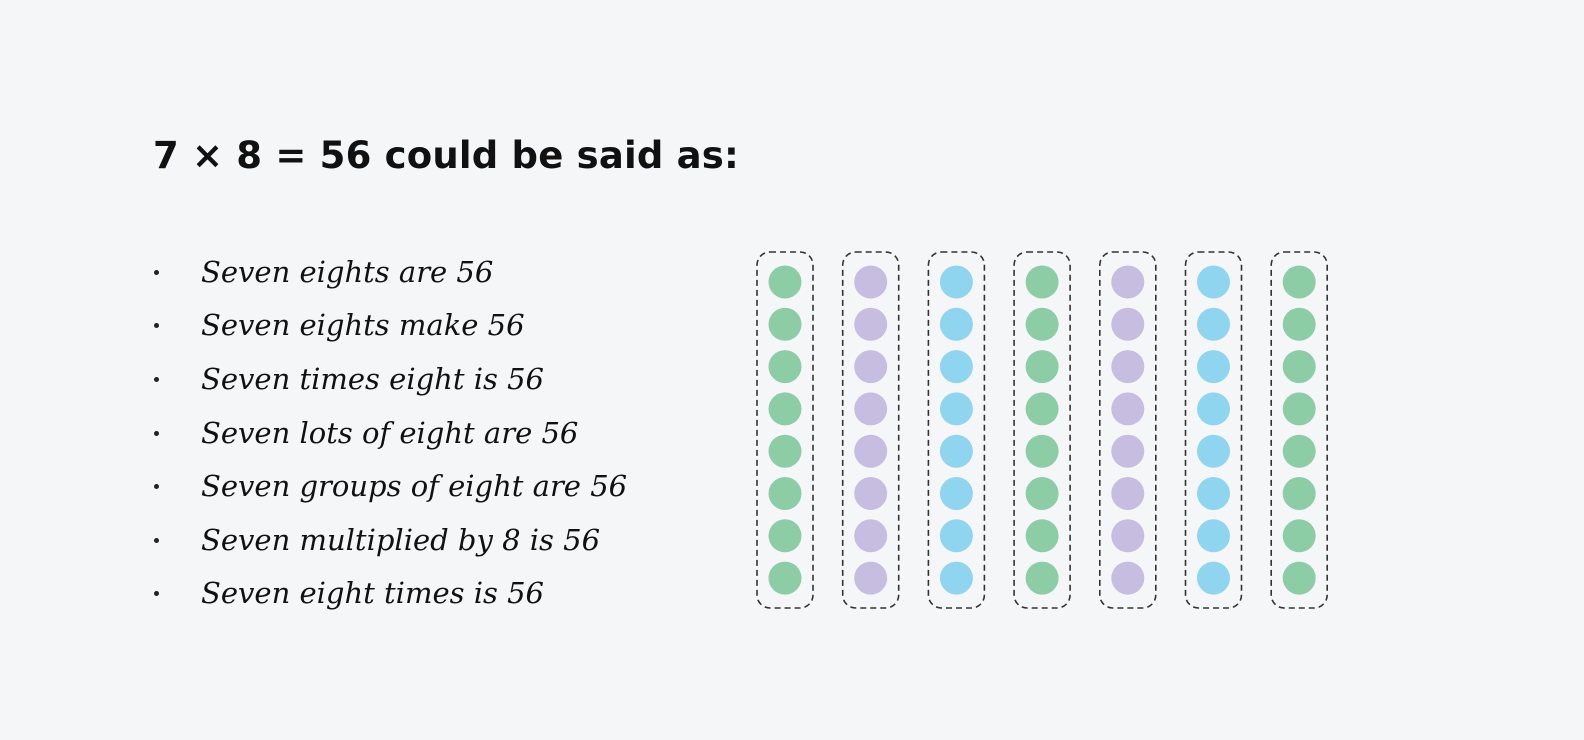 This screenshot has height=740, width=1584. I want to click on heading: 7 × 8 = 56 could be said as:, so click(446, 155).